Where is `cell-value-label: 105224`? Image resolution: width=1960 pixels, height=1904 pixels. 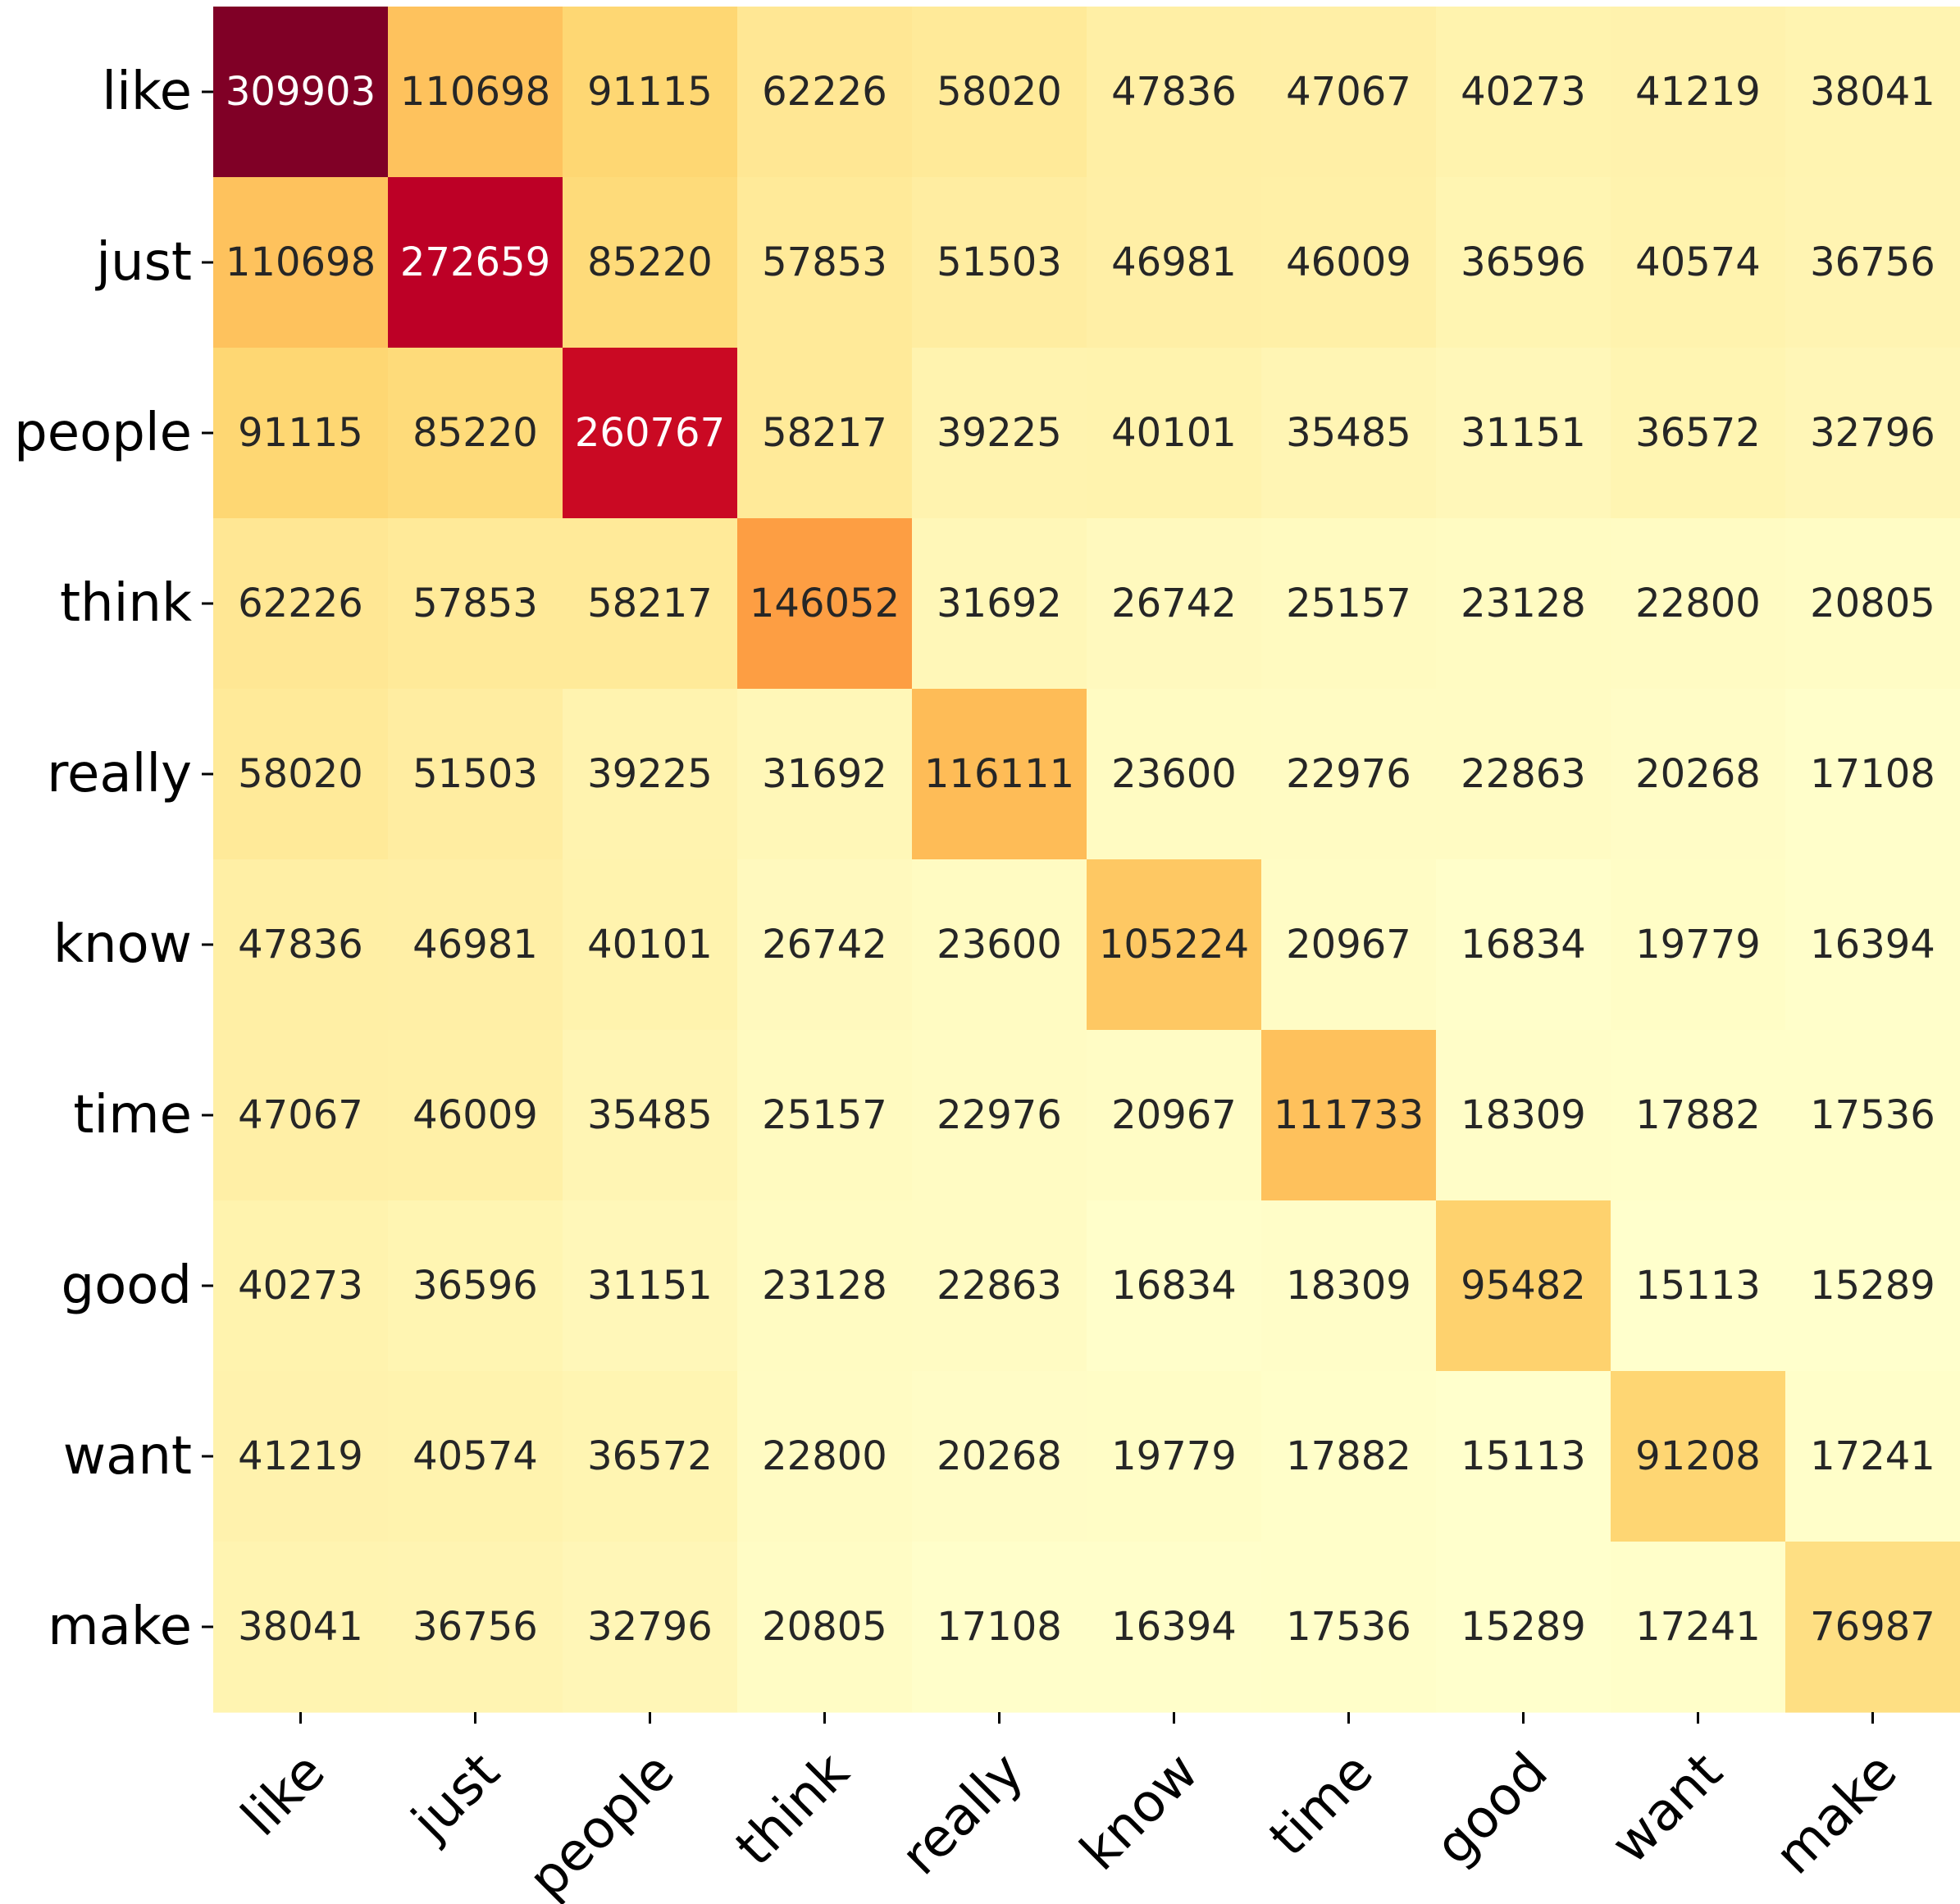 cell-value-label: 105224 is located at coordinates (1174, 945).